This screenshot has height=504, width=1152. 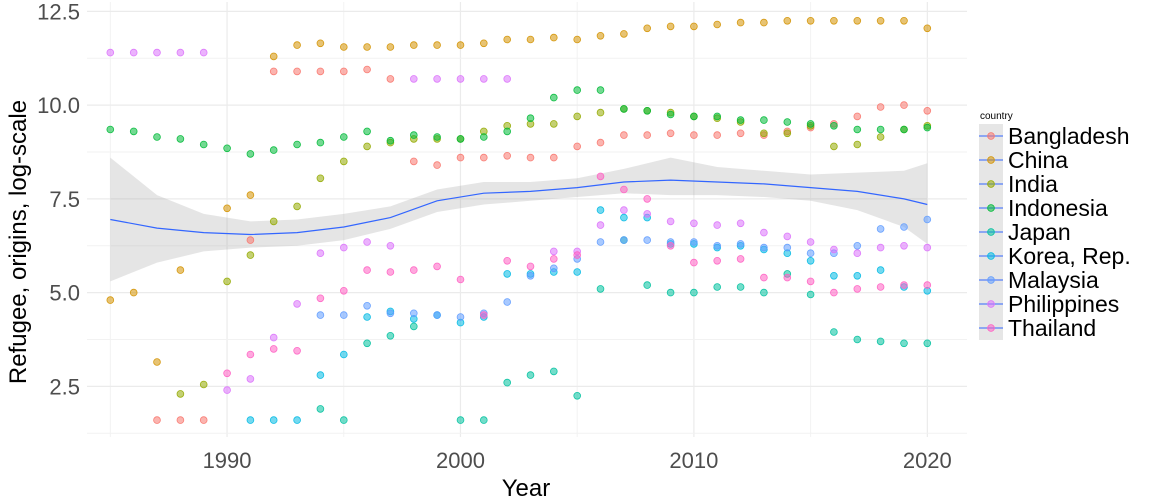 What do you see at coordinates (64, 386) in the screenshot?
I see `y-tick-label: 2.5` at bounding box center [64, 386].